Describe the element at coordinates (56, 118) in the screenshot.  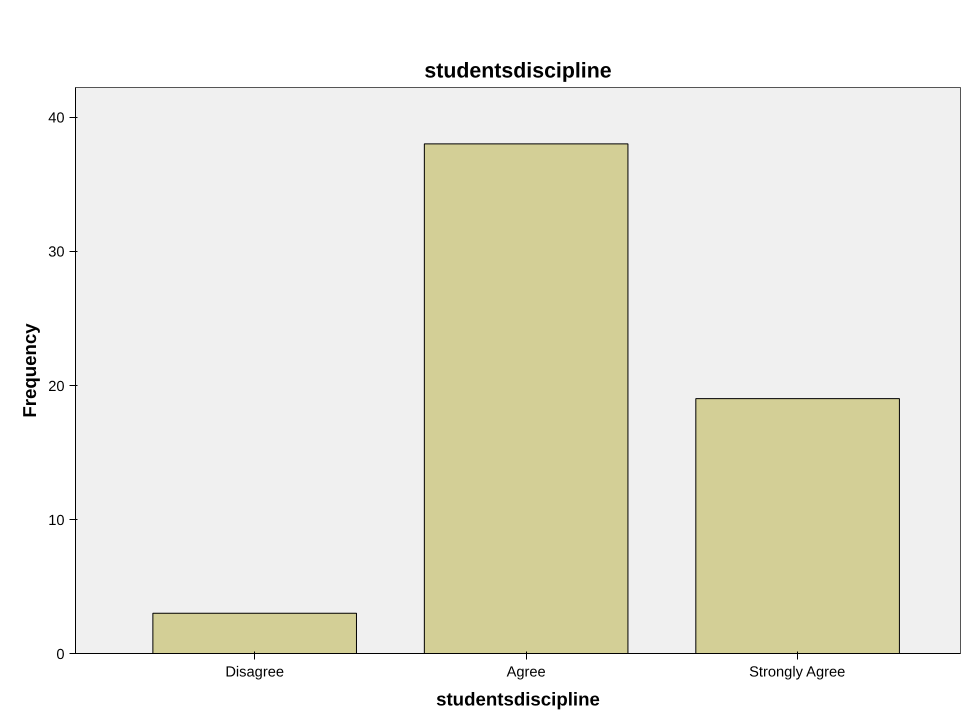
I see `y-tick-label: 40` at that location.